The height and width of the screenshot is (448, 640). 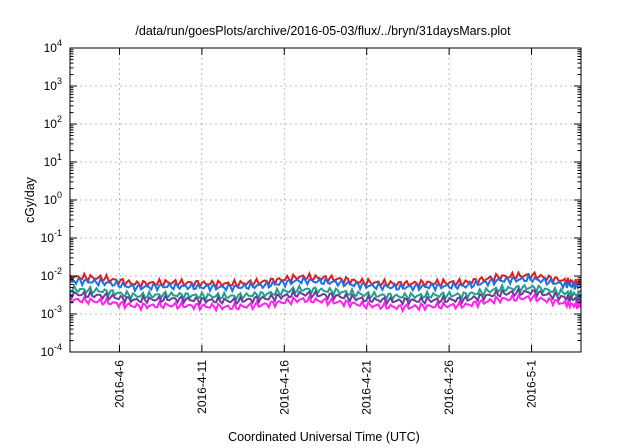 I want to click on data-series, so click(x=325, y=292).